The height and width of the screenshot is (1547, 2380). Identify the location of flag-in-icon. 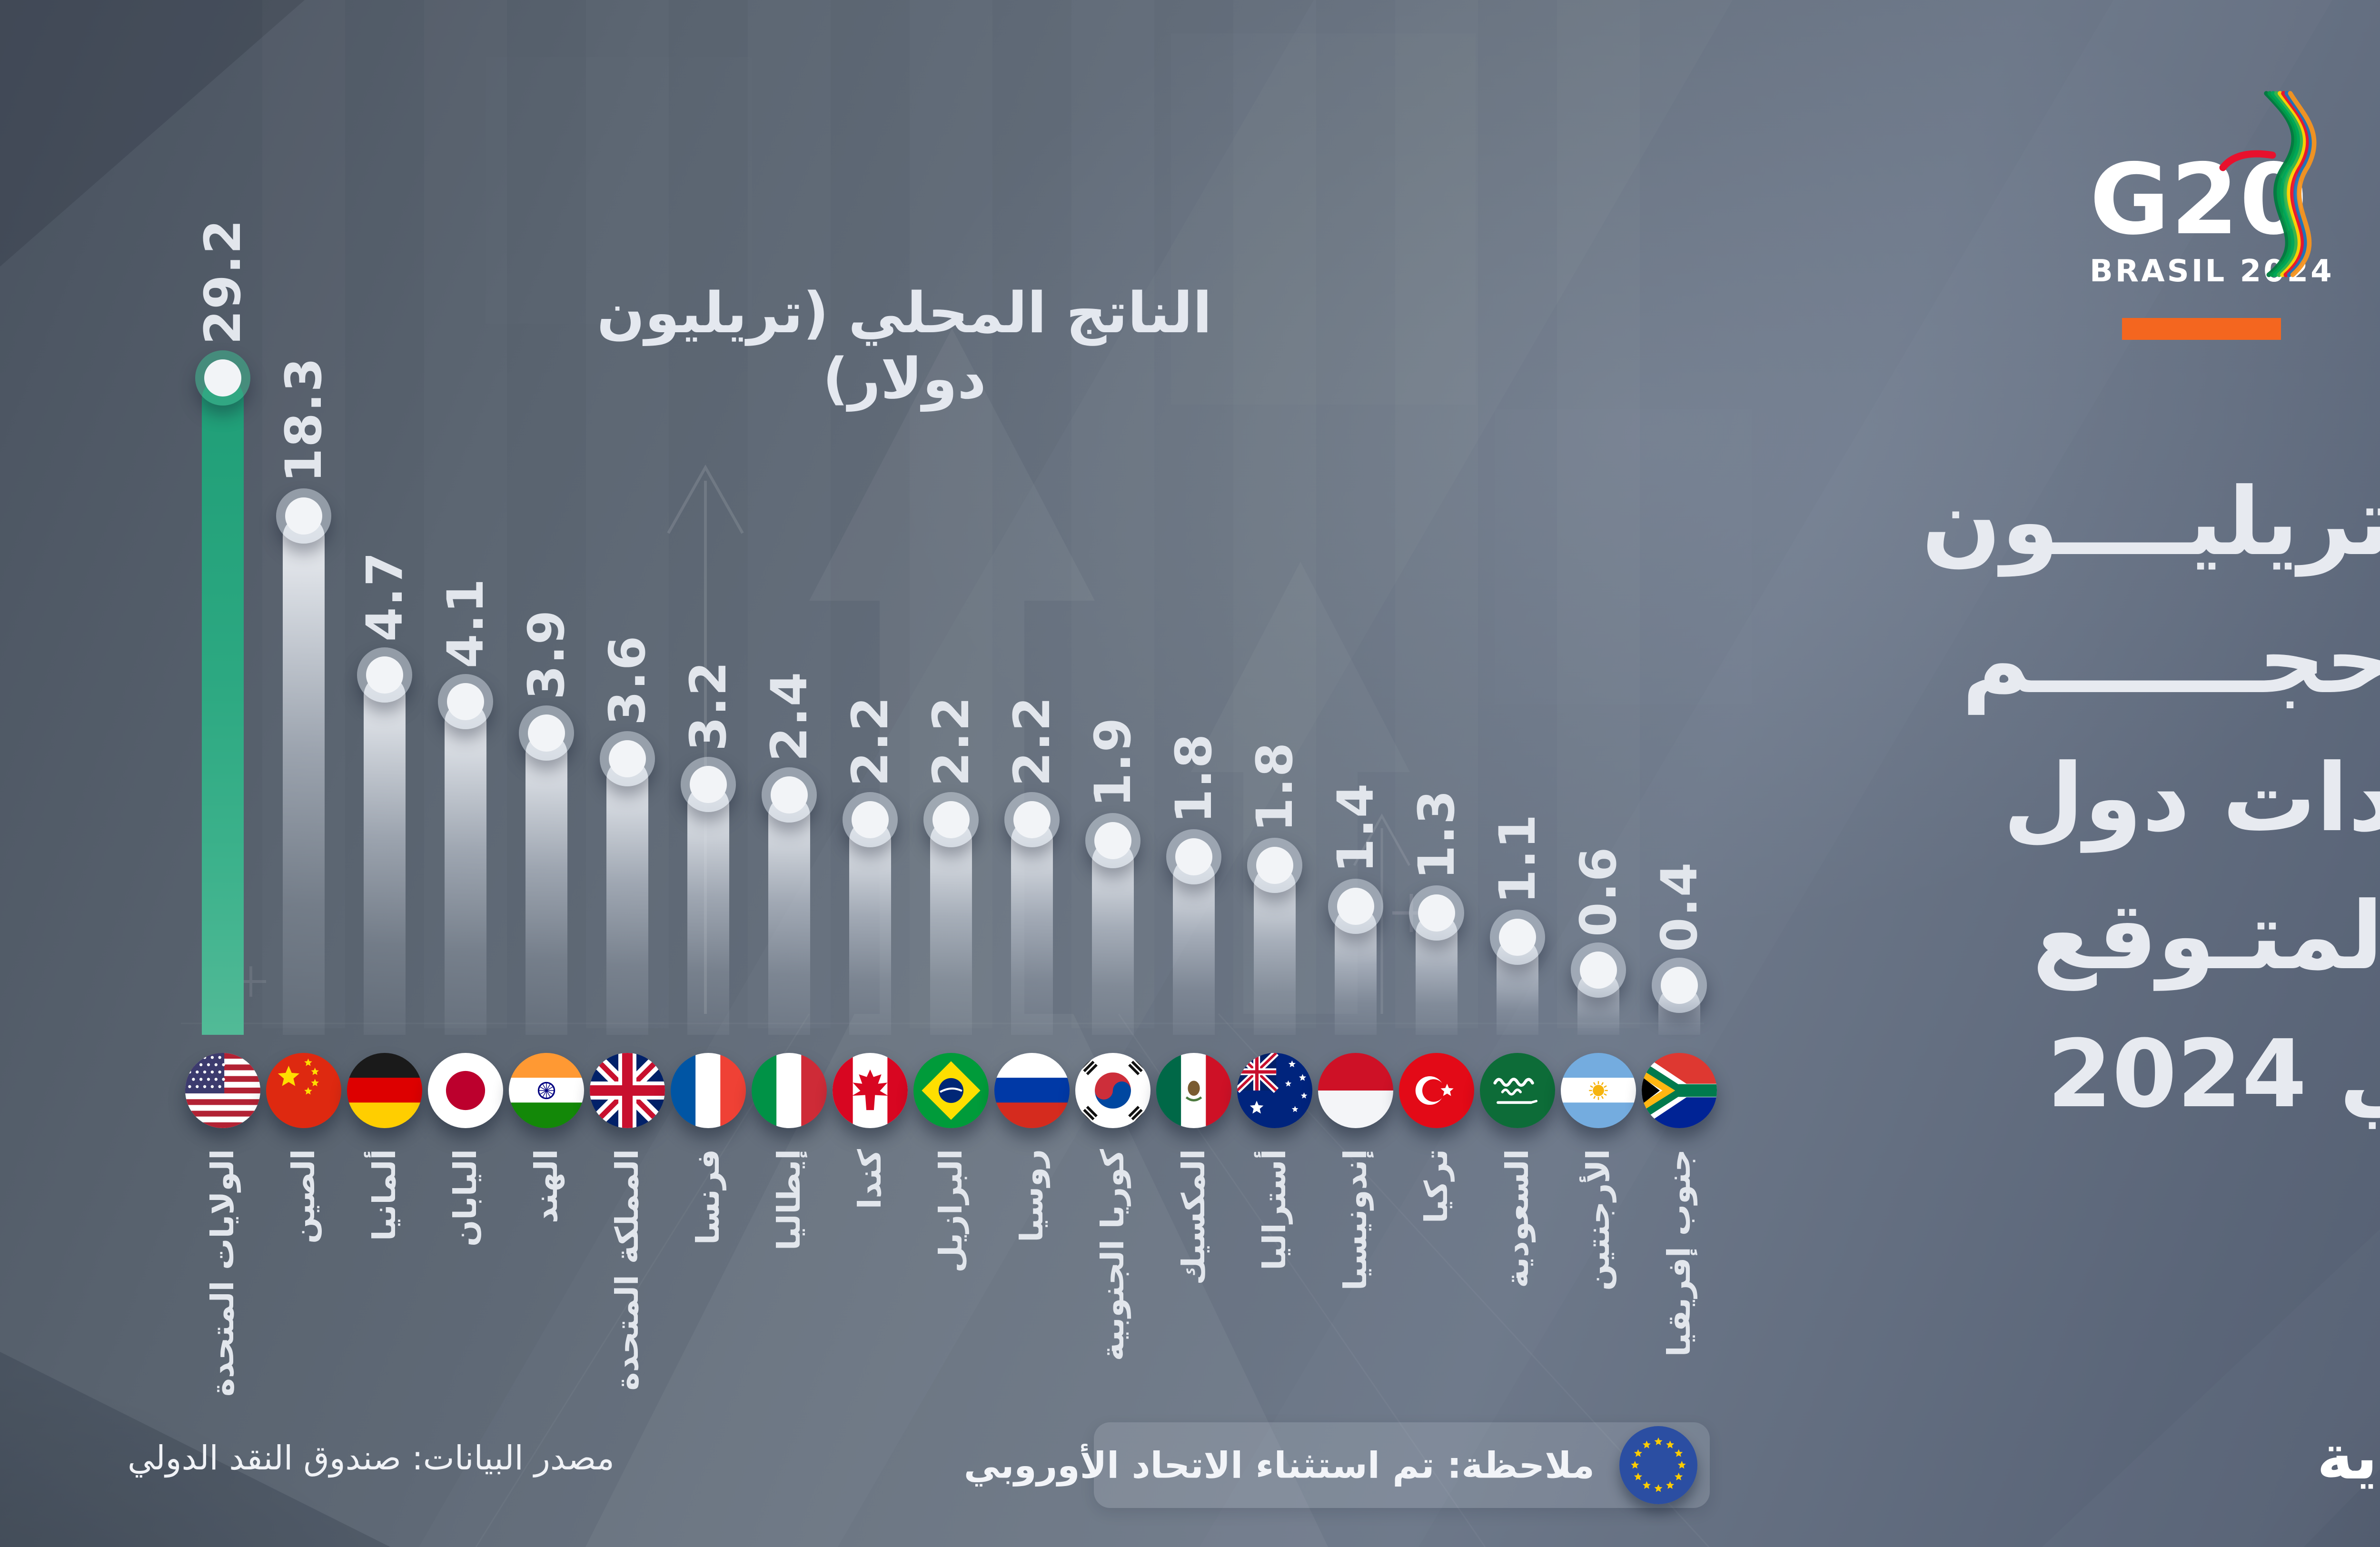
(546, 1090).